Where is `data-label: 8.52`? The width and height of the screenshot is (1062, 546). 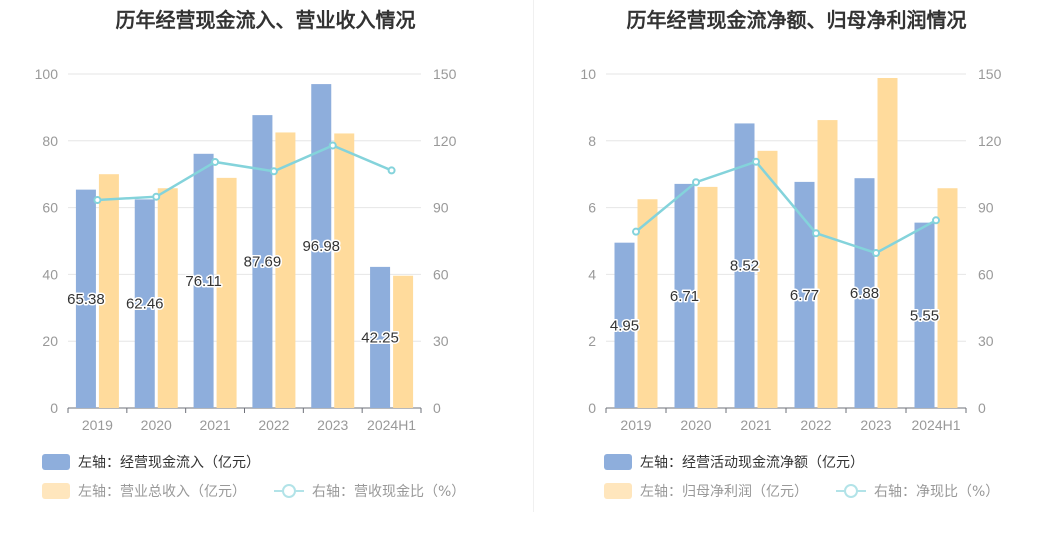 data-label: 8.52 is located at coordinates (744, 266).